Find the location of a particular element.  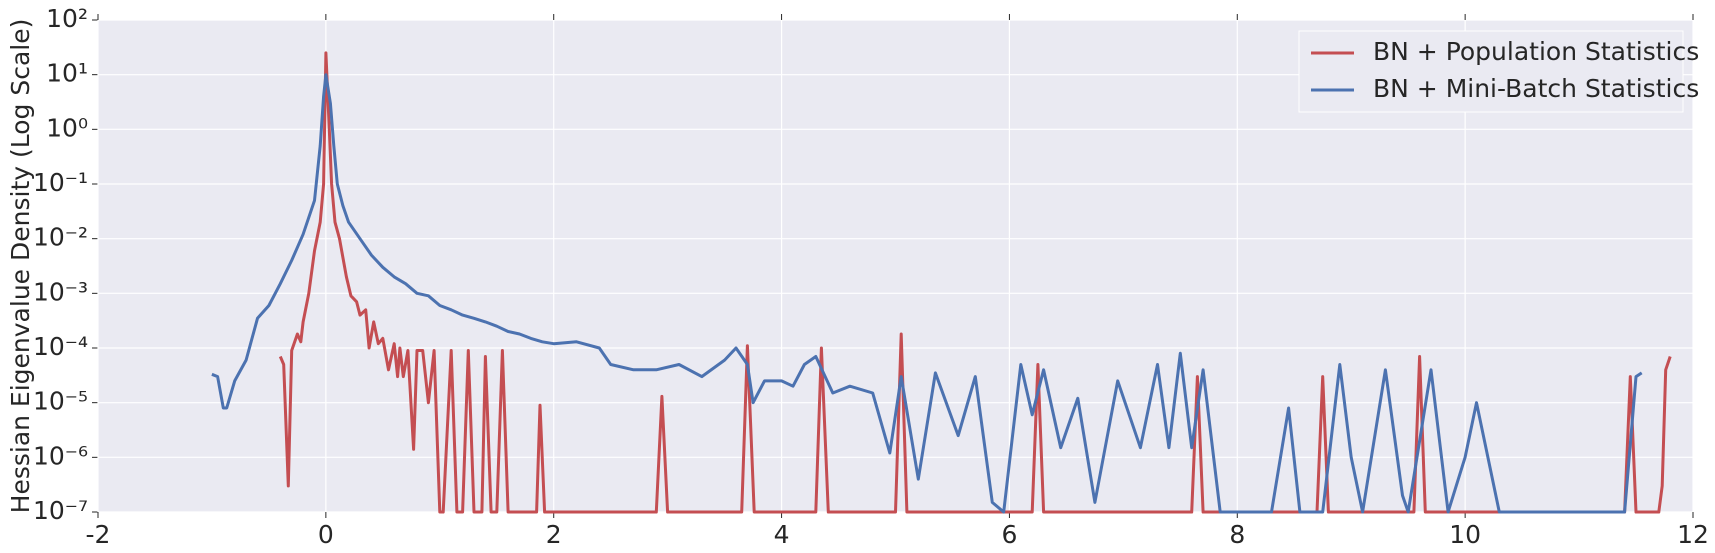

x-tick-label: 0 is located at coordinates (326, 534).